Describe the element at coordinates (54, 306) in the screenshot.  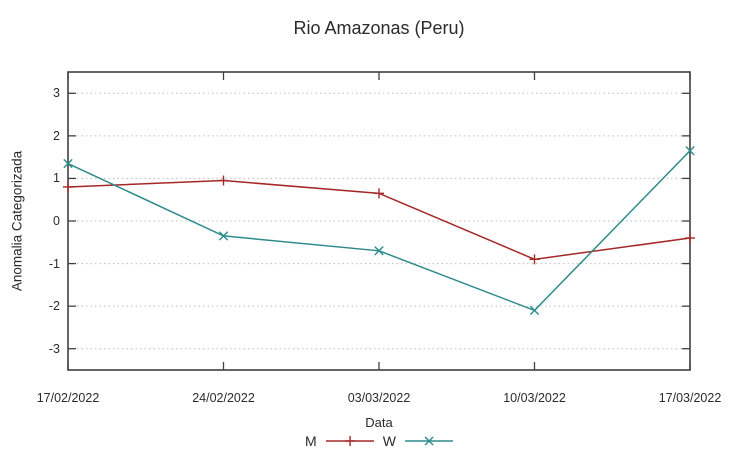
I see `y-tick-label: -2` at that location.